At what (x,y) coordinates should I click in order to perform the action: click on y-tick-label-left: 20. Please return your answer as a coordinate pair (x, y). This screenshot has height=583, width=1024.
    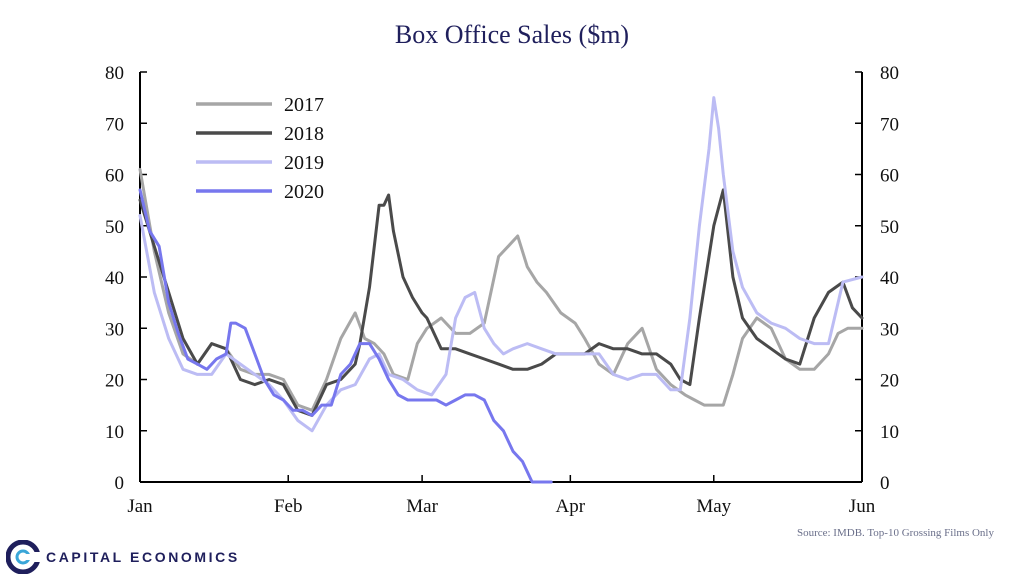
    Looking at the image, I should click on (114, 381).